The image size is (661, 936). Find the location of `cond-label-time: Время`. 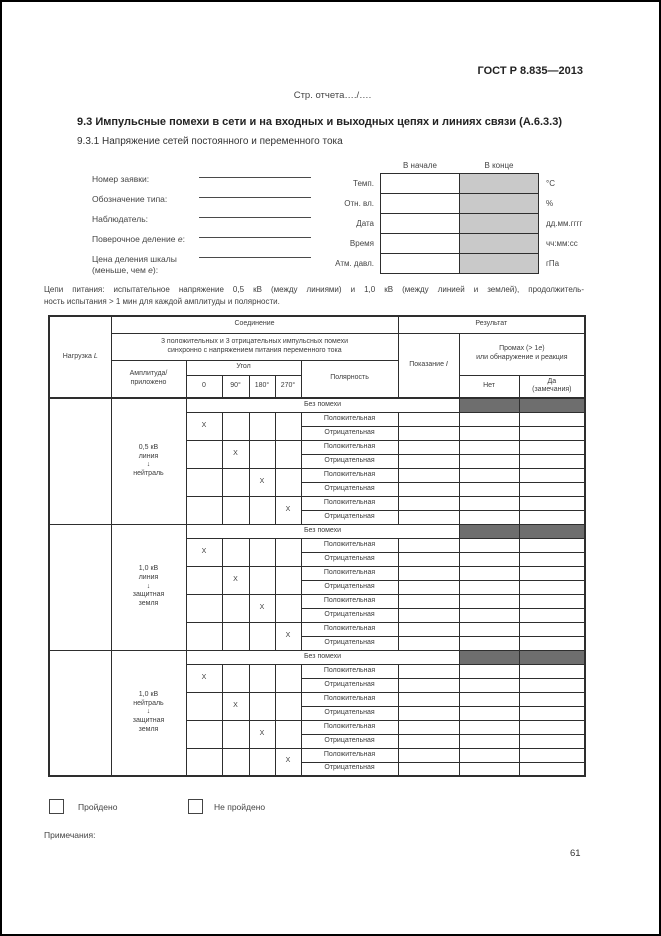

cond-label-time: Время is located at coordinates (361, 243).